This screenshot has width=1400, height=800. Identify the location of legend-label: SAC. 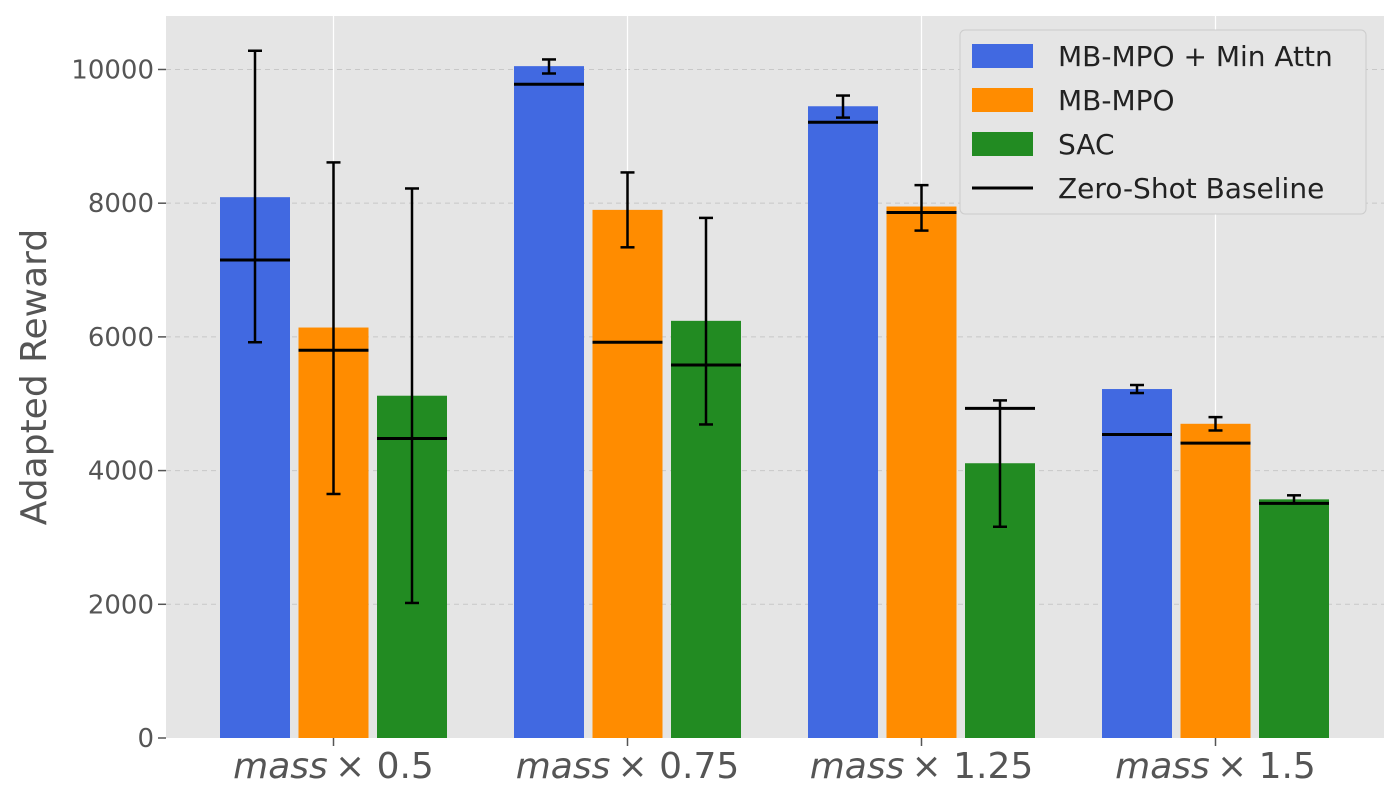
(1086, 144).